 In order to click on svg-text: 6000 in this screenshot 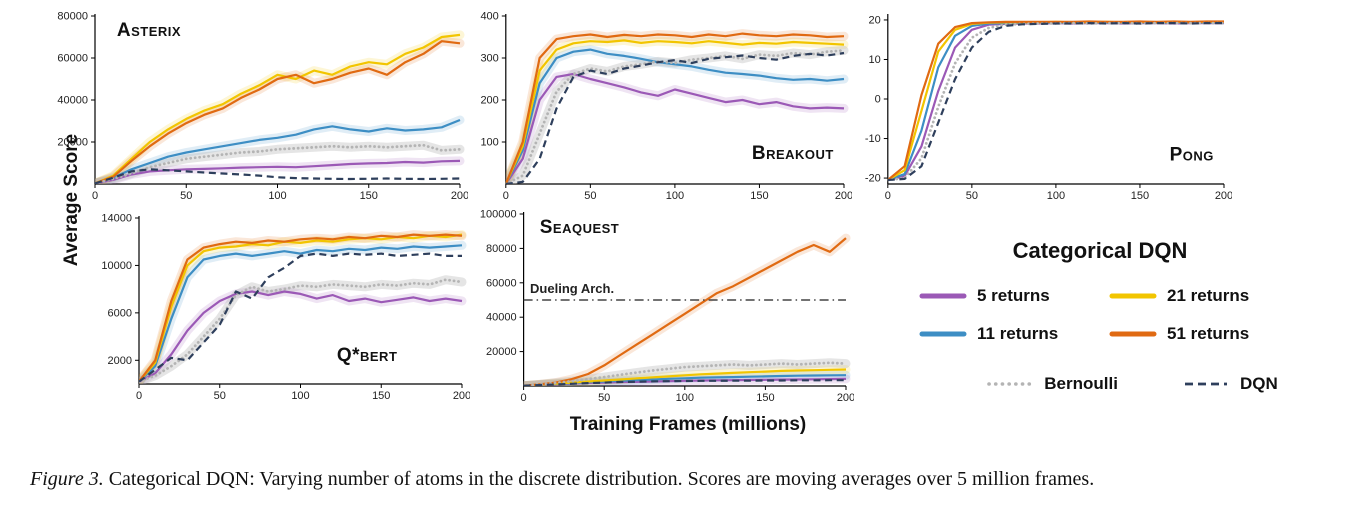, I will do `click(120, 313)`.